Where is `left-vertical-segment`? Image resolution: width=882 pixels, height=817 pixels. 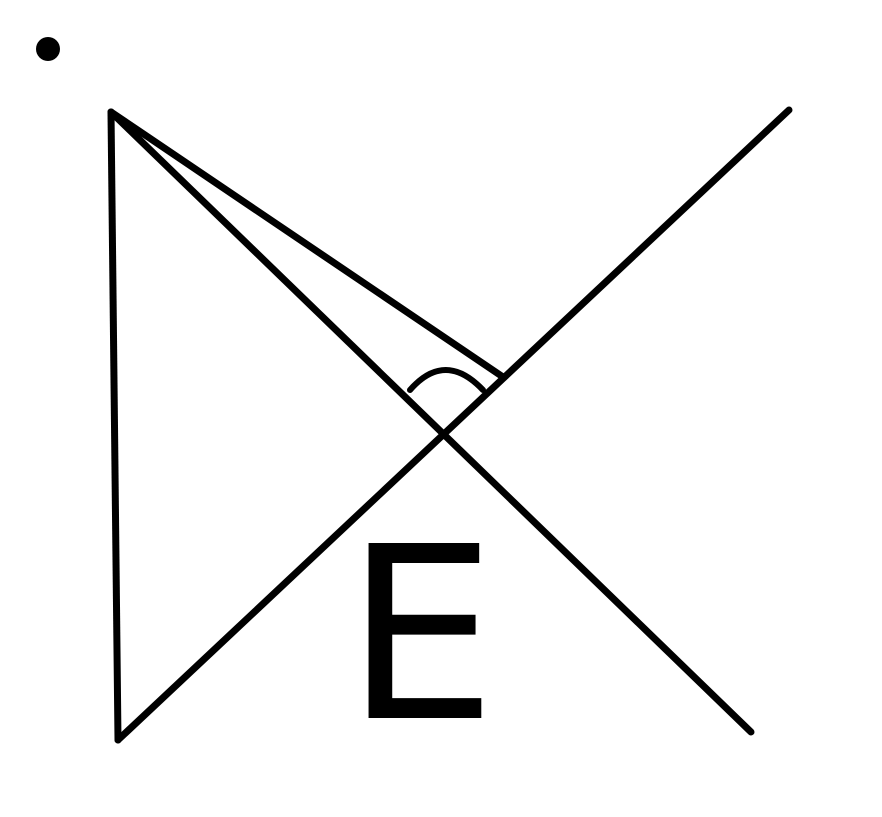
left-vertical-segment is located at coordinates (114, 426).